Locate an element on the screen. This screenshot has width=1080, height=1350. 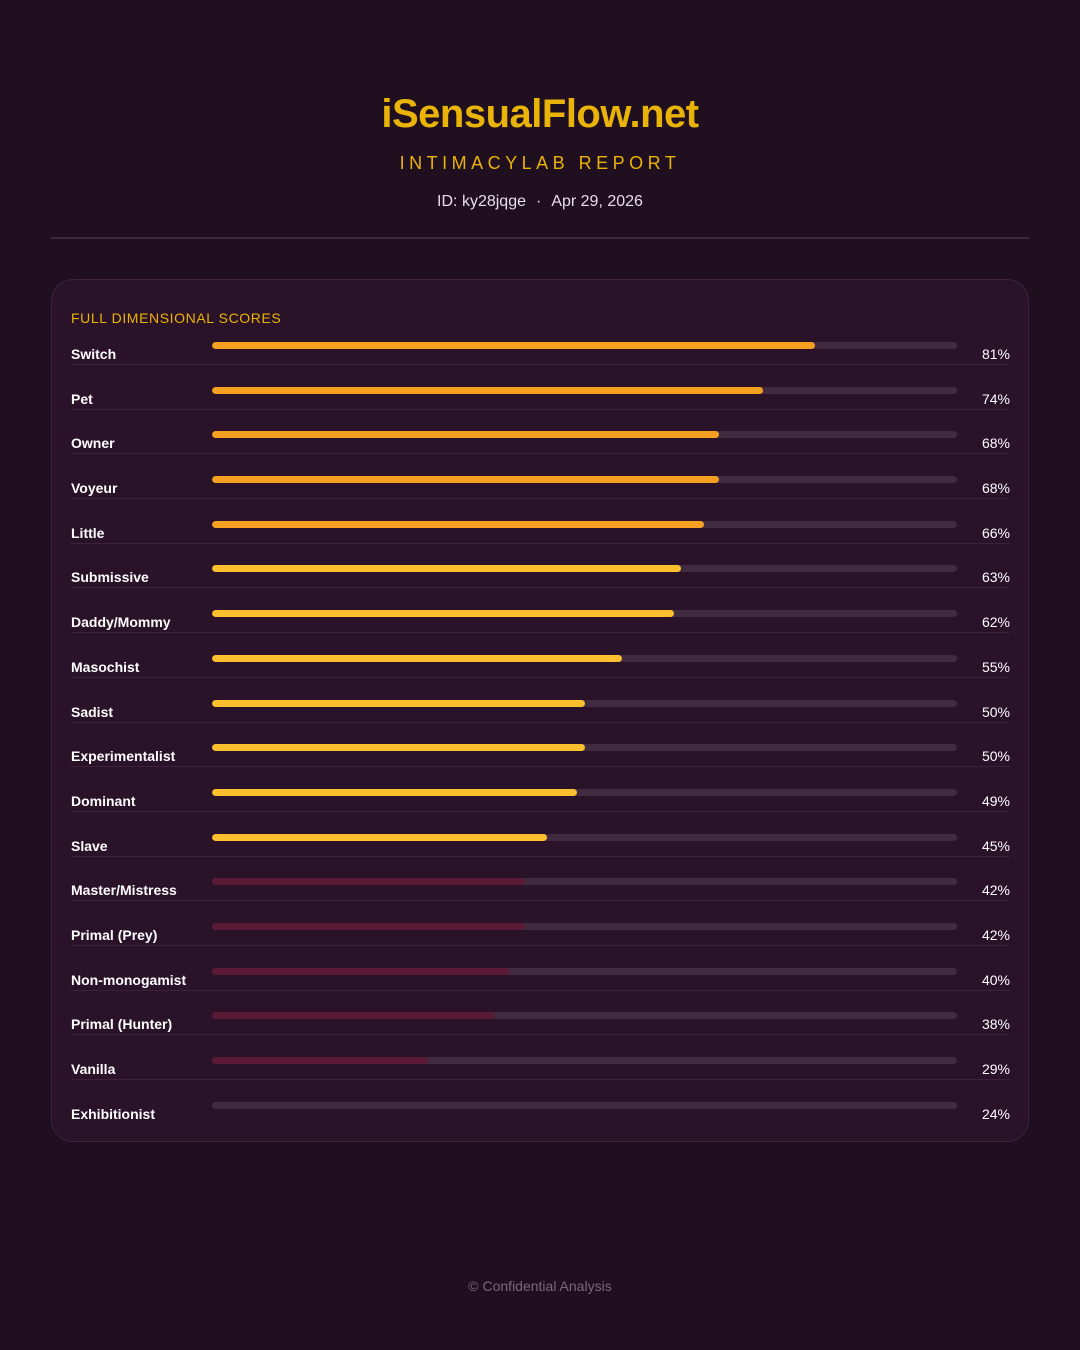
score-label: Daddy/Mommy is located at coordinates (121, 622).